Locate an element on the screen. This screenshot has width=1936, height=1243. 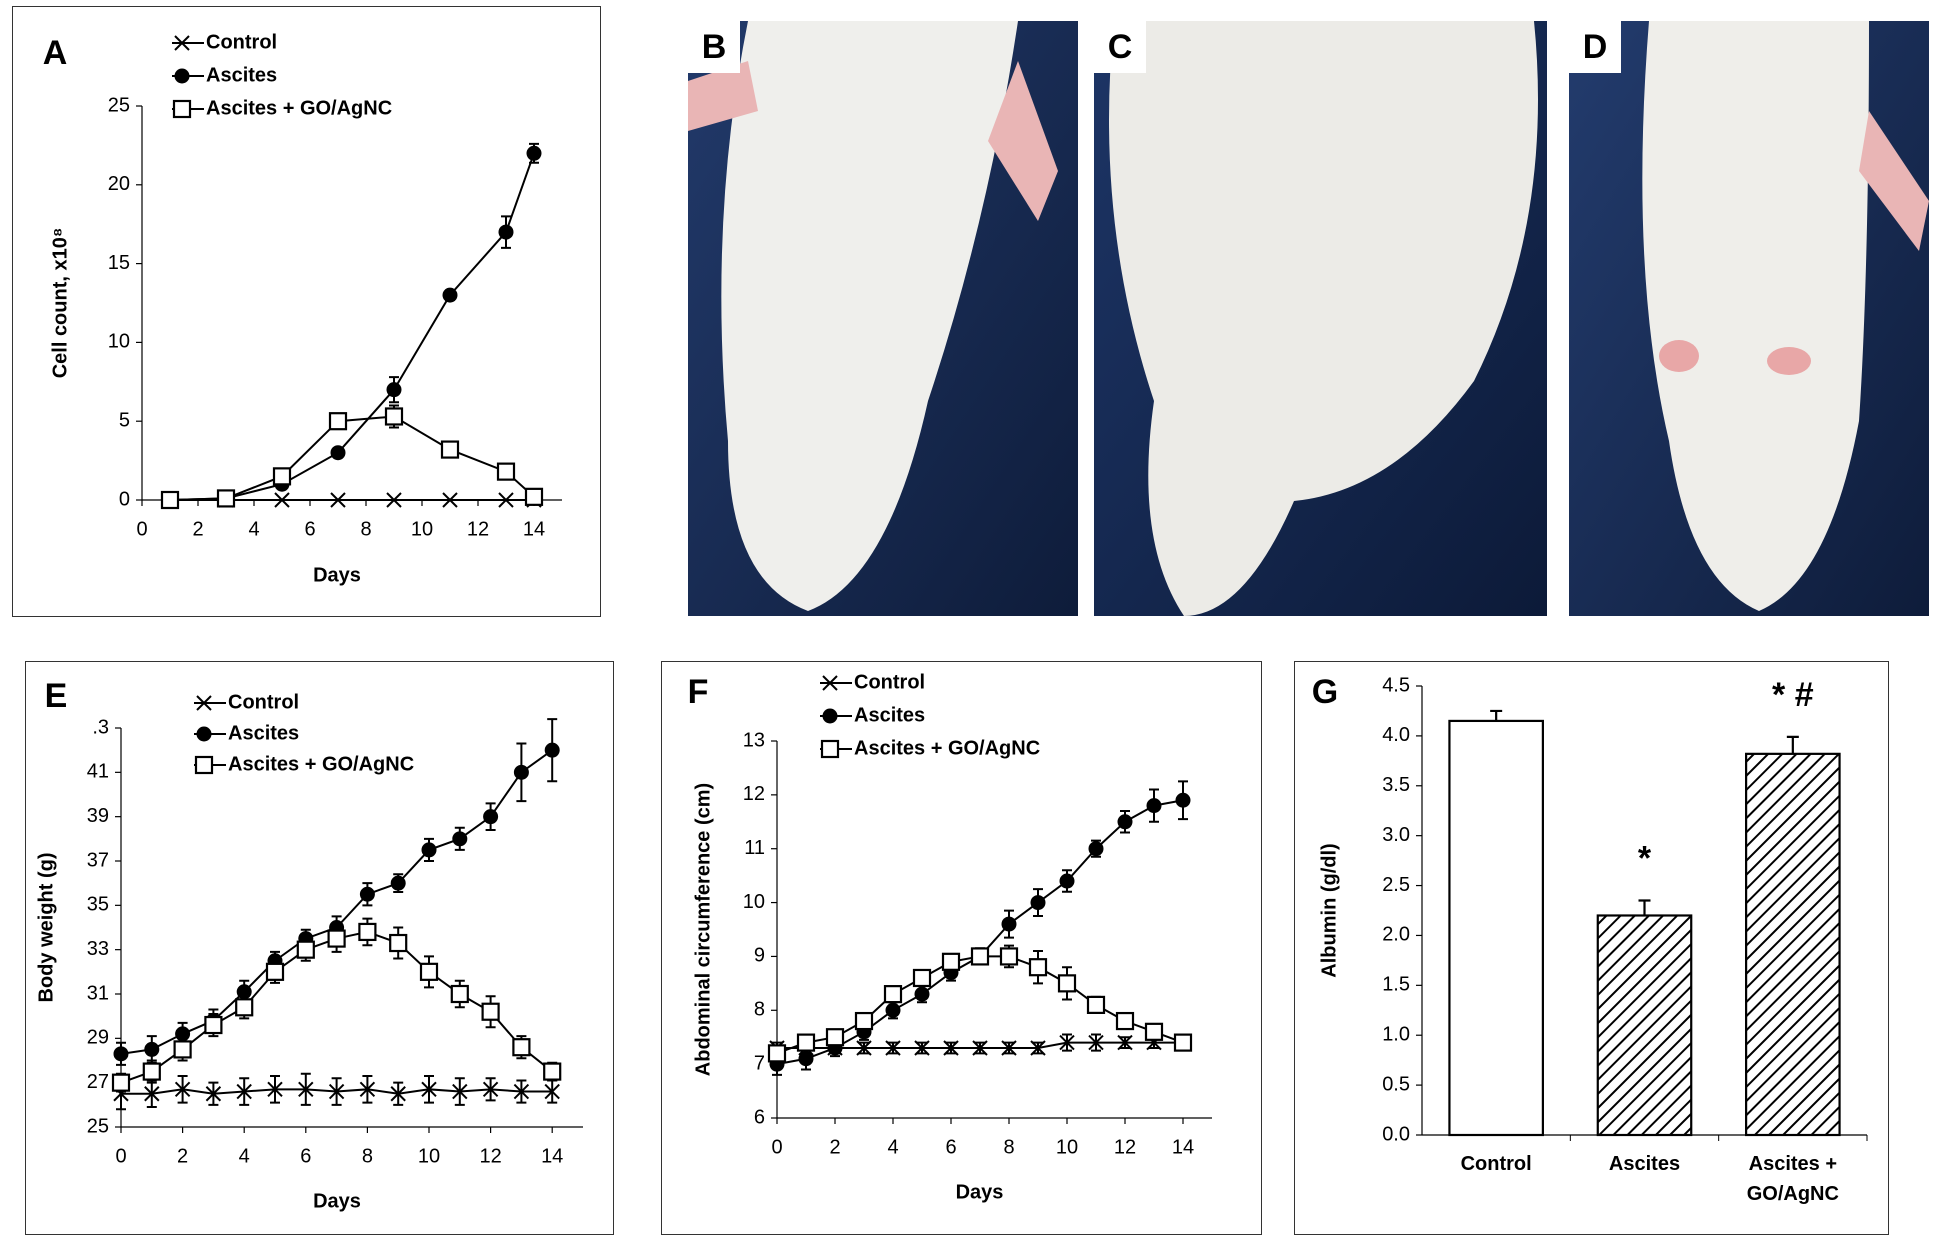
y-axis-title: Albumin (g/dl) is located at coordinates (1329, 910).